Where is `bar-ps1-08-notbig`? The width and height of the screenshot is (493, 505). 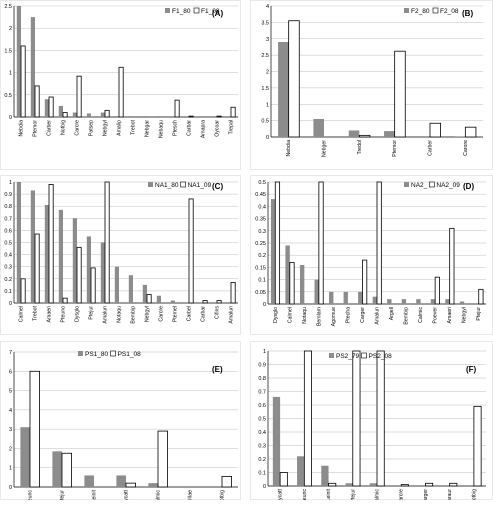 bar-ps1-08-notbig is located at coordinates (227, 481).